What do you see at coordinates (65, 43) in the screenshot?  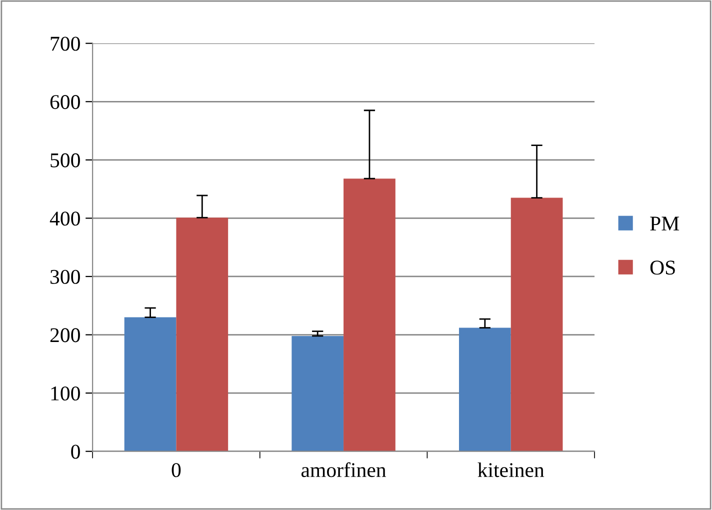 I see `y-tick-label: 700` at bounding box center [65, 43].